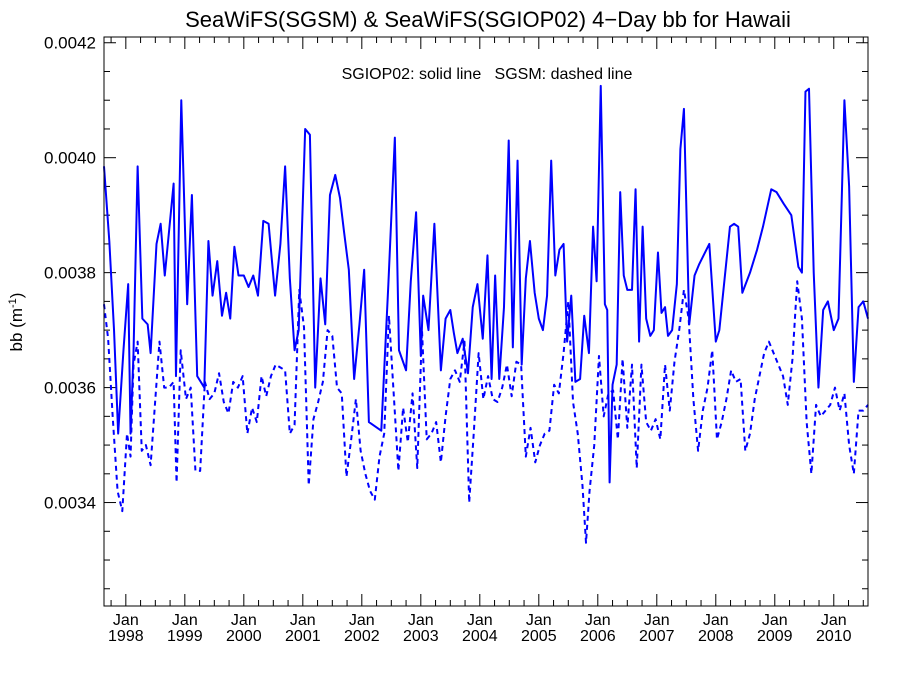 This screenshot has width=900, height=675. I want to click on x-tick-year-label: 2006, so click(598, 636).